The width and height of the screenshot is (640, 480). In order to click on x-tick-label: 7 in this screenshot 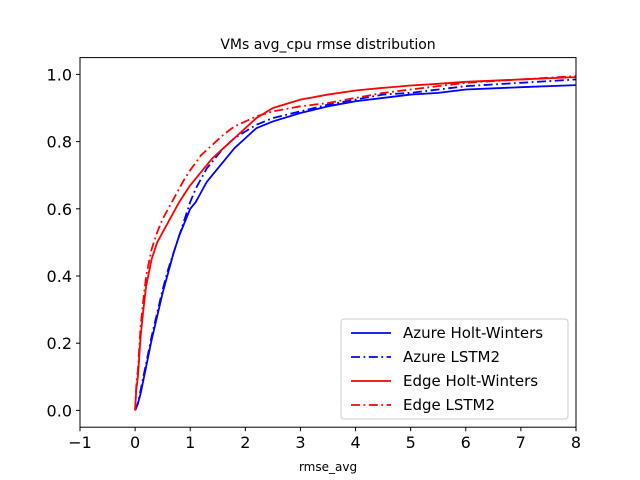, I will do `click(521, 442)`.